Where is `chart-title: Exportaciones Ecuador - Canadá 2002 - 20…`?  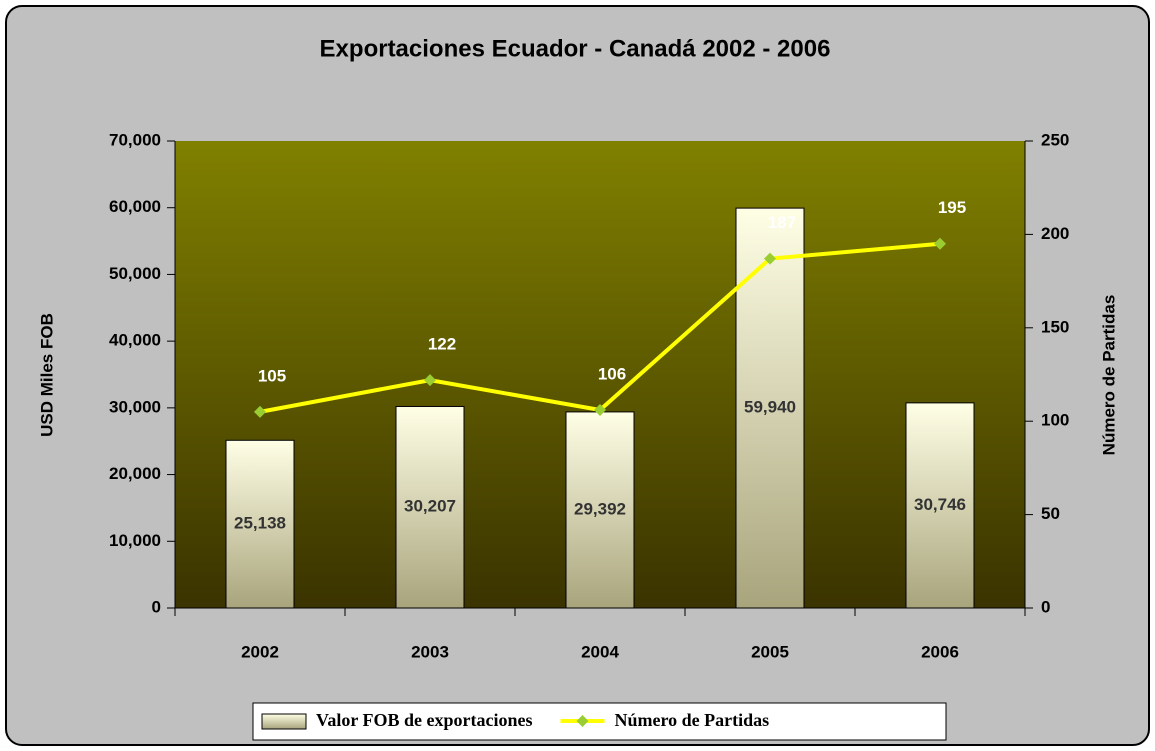 chart-title: Exportaciones Ecuador - Canadá 2002 - 20… is located at coordinates (575, 48).